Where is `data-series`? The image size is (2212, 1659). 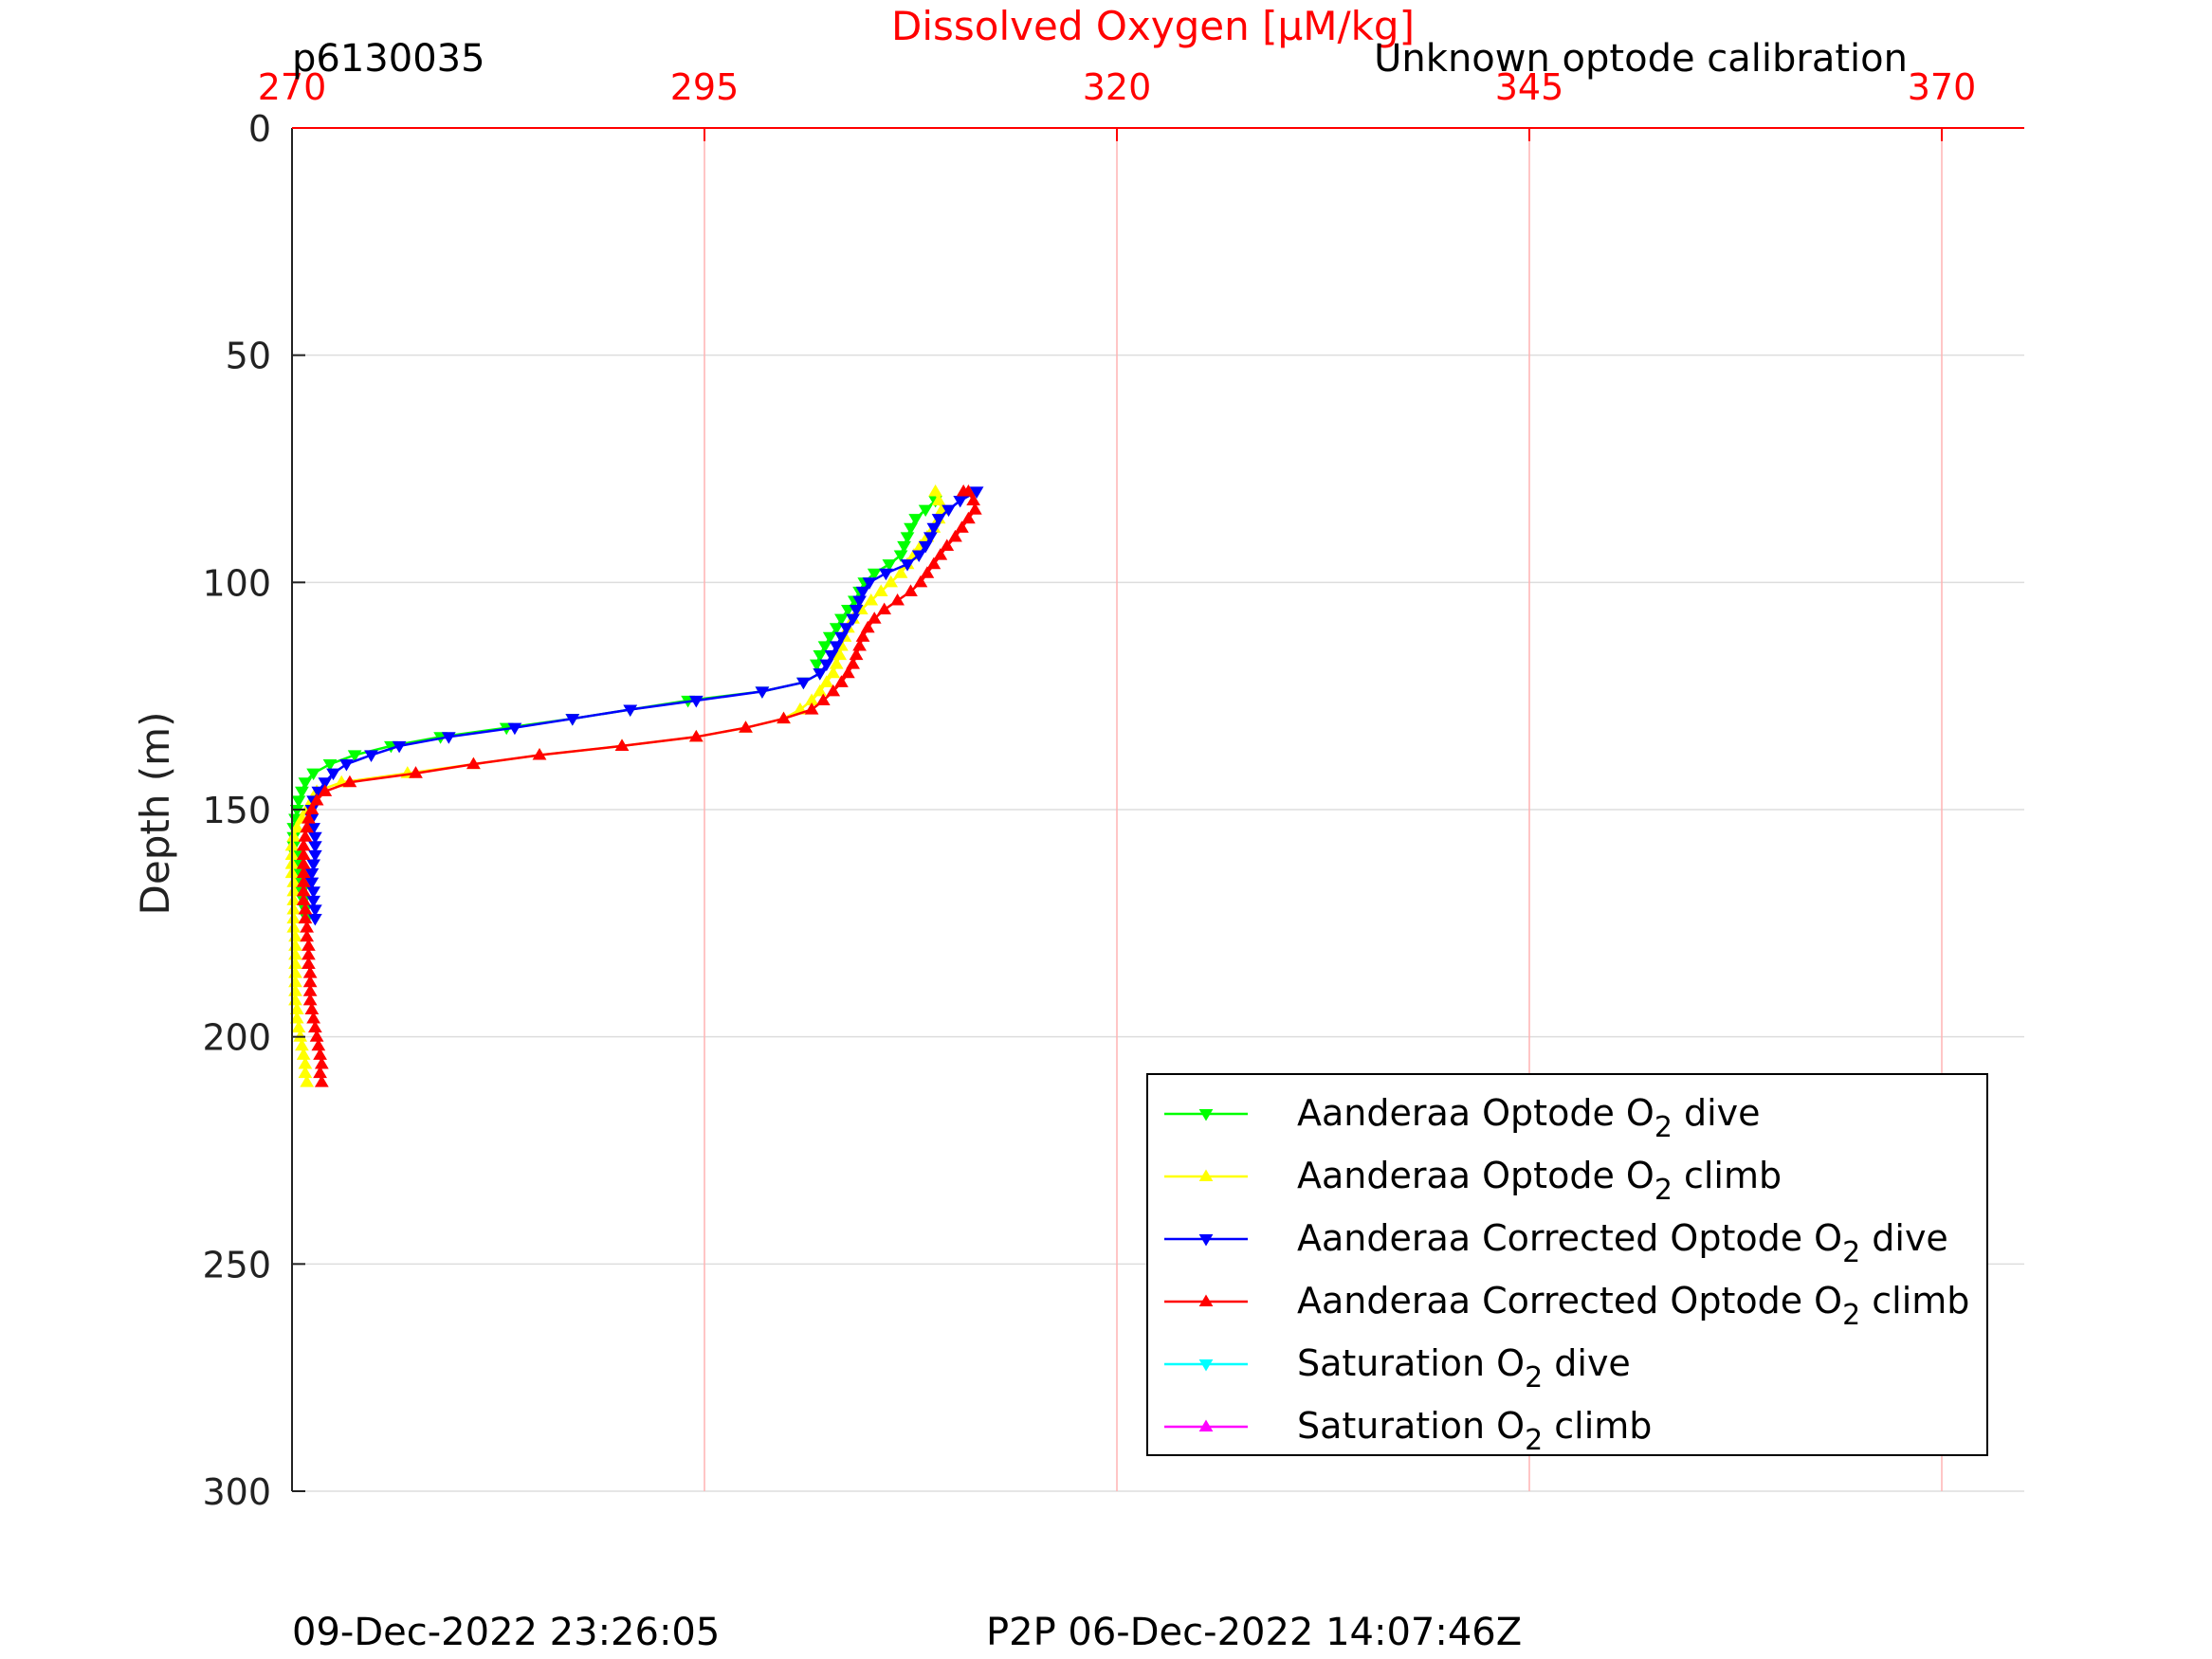
data-series is located at coordinates (634, 785).